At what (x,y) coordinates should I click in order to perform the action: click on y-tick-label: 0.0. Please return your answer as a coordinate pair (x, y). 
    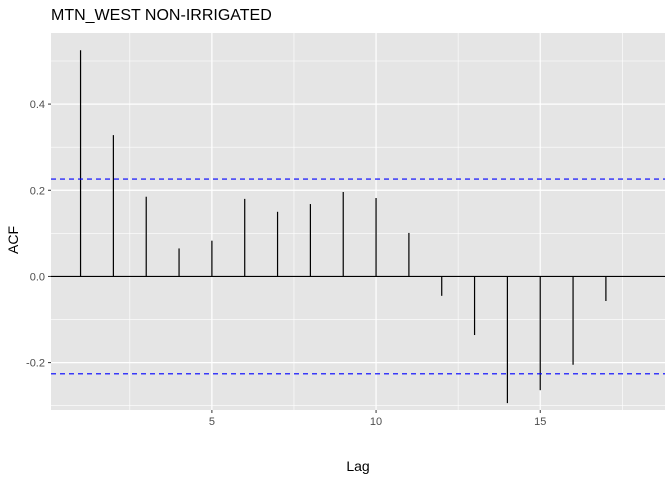
    Looking at the image, I should click on (37, 277).